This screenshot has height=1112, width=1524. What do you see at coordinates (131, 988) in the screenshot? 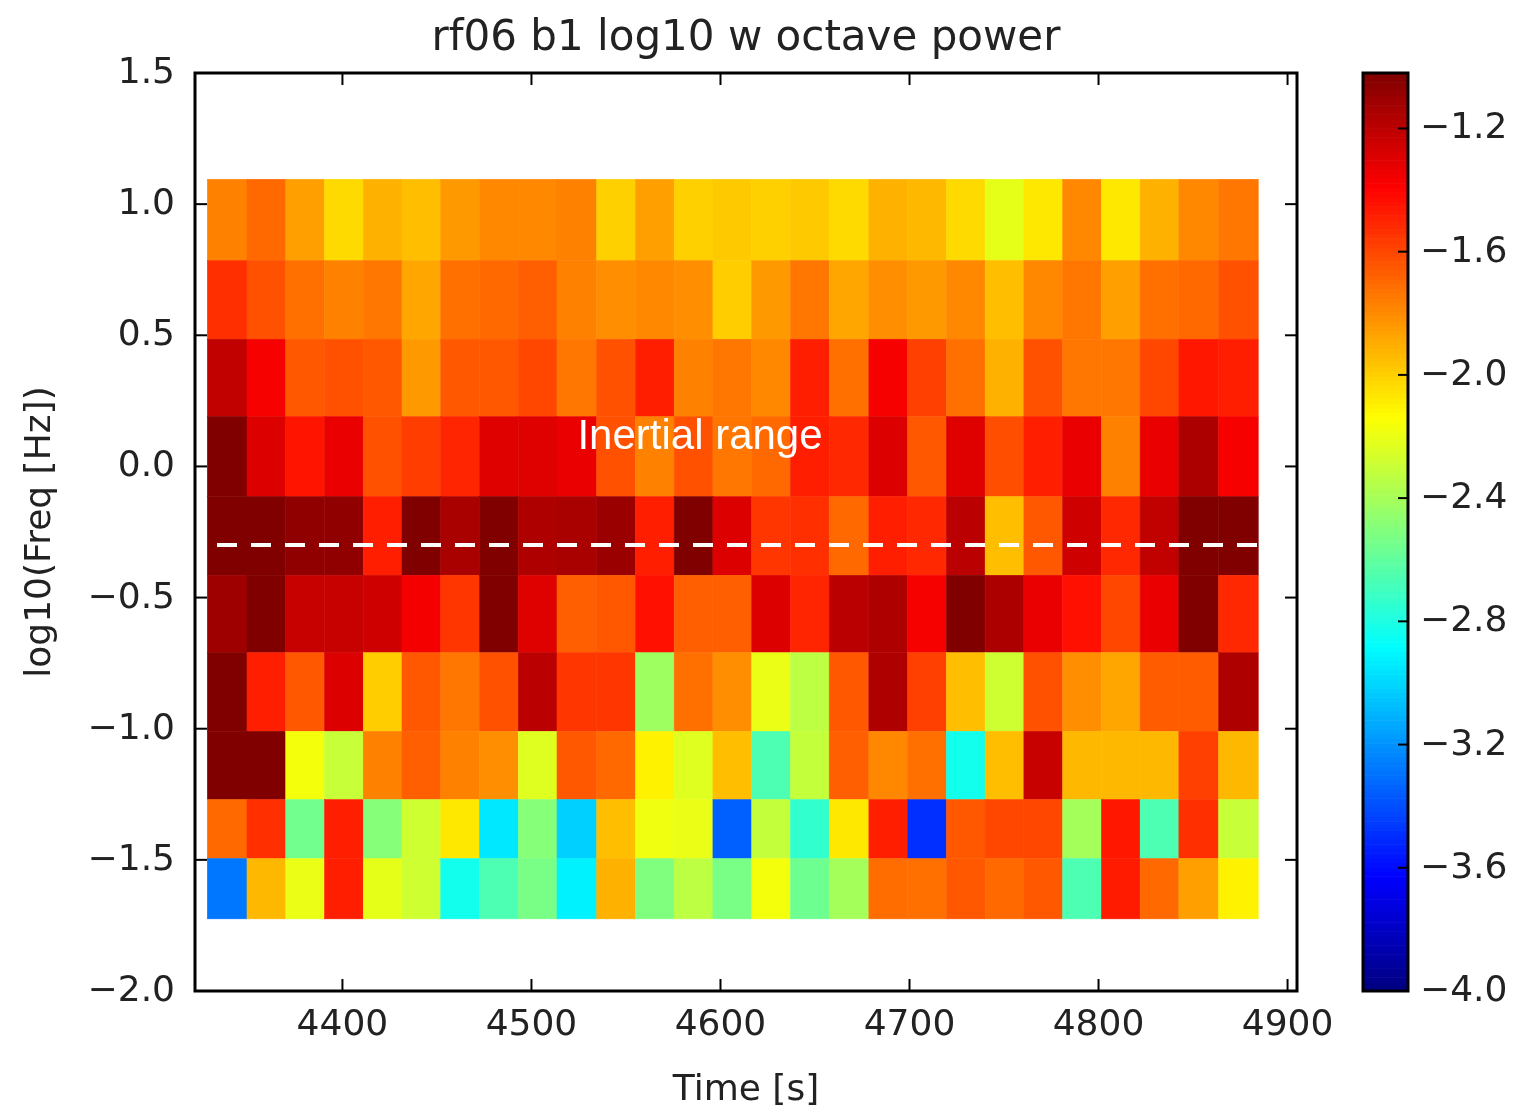
I see `y-tick-label: −2.0` at bounding box center [131, 988].